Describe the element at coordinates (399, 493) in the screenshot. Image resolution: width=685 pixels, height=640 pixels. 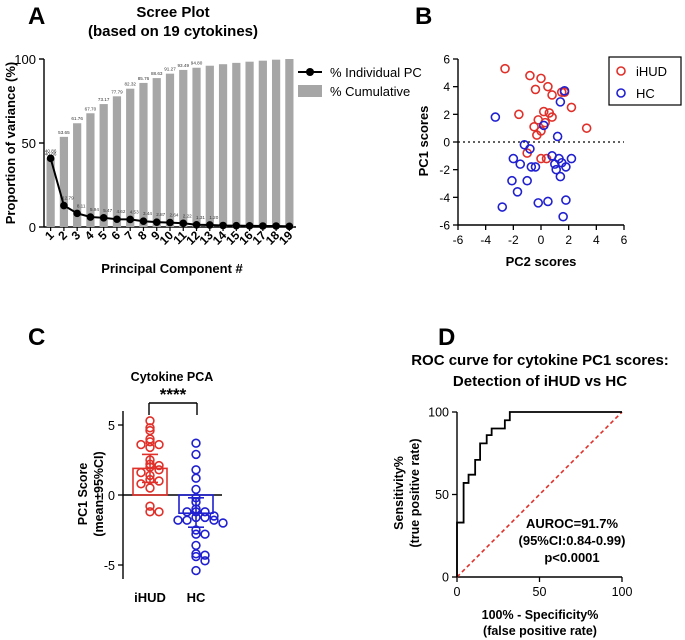
I see `roc-ylabel: Sensitivity%` at that location.